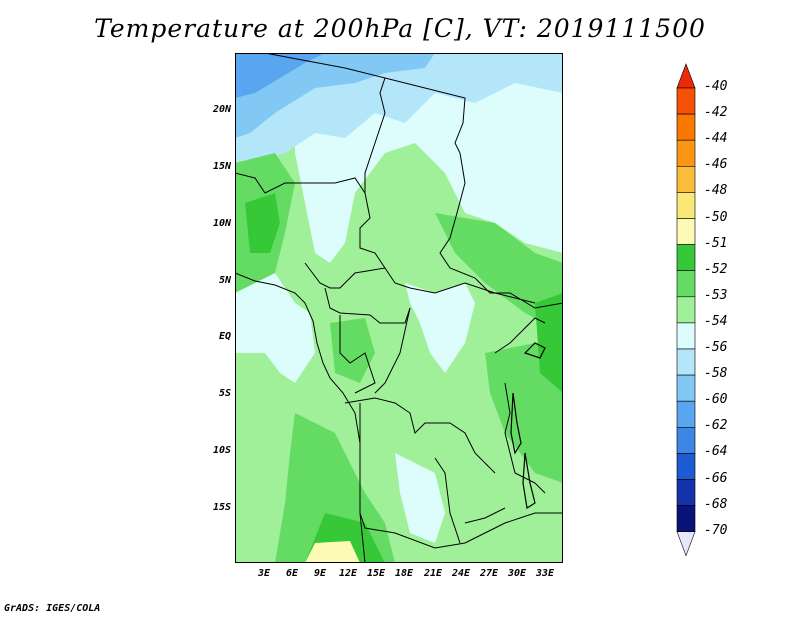 The width and height of the screenshot is (800, 618). Describe the element at coordinates (716, 86) in the screenshot. I see `colorbar-level-label: -40` at that location.